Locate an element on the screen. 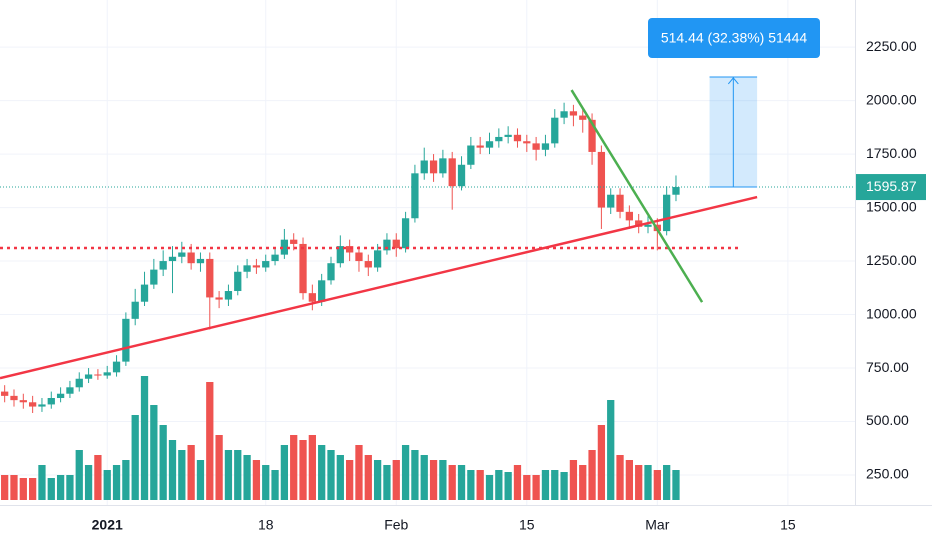  x-tick-label: 18 is located at coordinates (266, 525).